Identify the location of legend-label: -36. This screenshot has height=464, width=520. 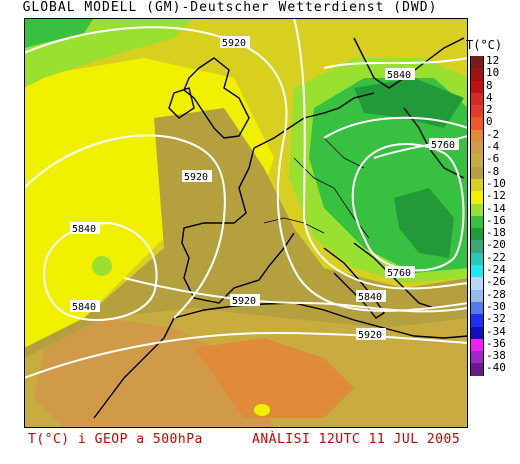
(496, 343).